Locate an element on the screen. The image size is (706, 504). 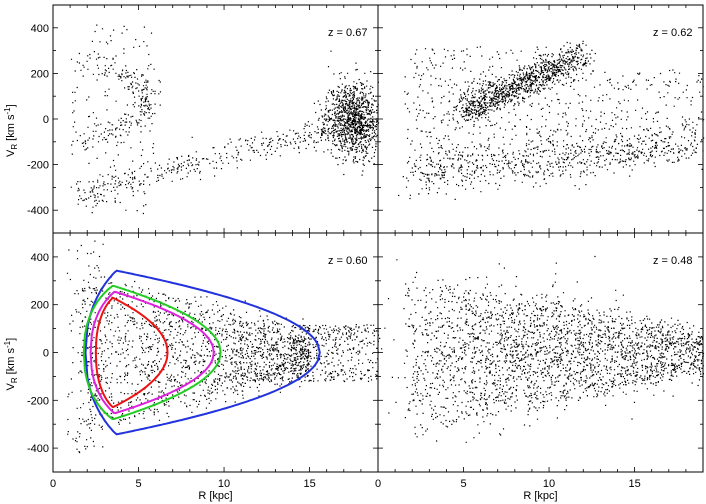
scatter-dots is located at coordinates (551, 120).